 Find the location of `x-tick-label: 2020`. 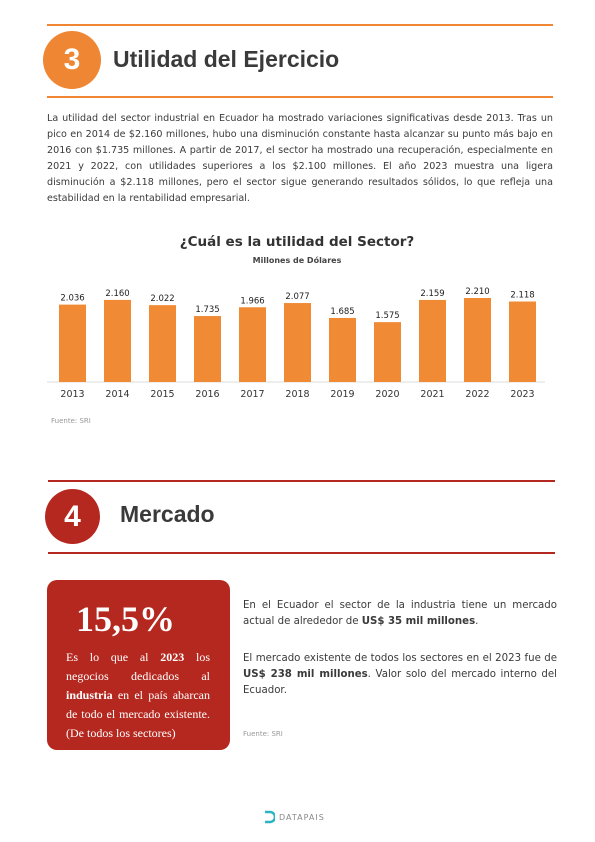

x-tick-label: 2020 is located at coordinates (387, 394).